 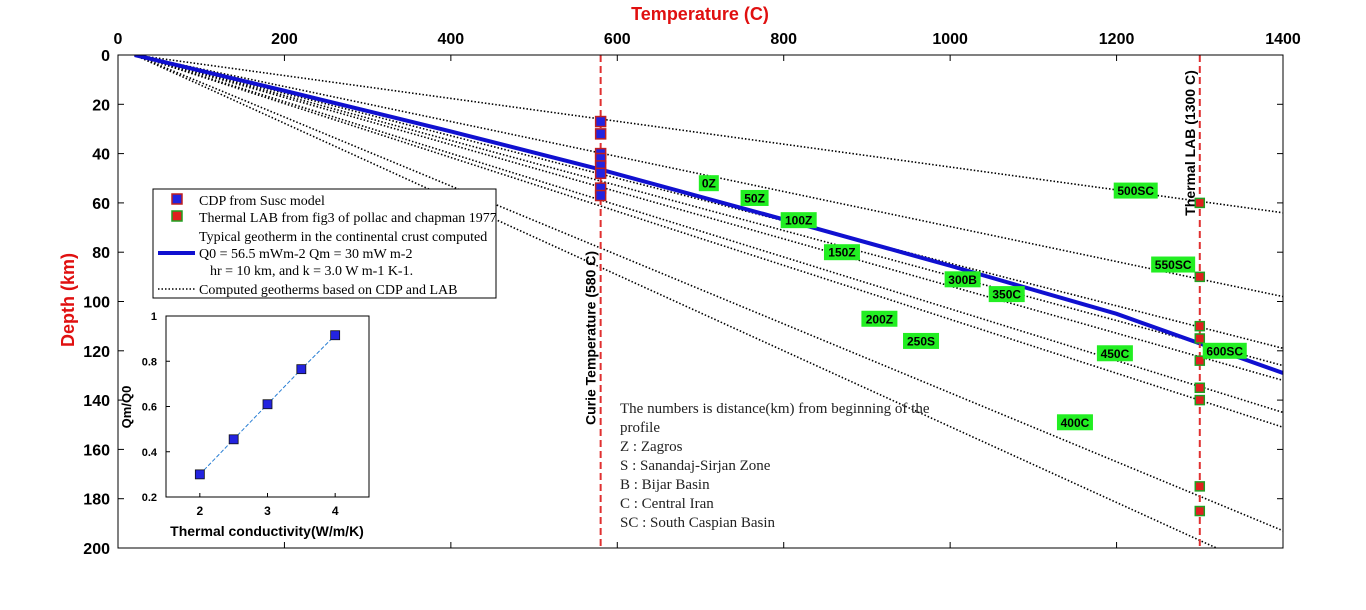 I want to click on inset-x-tick-label: 2, so click(x=199, y=511).